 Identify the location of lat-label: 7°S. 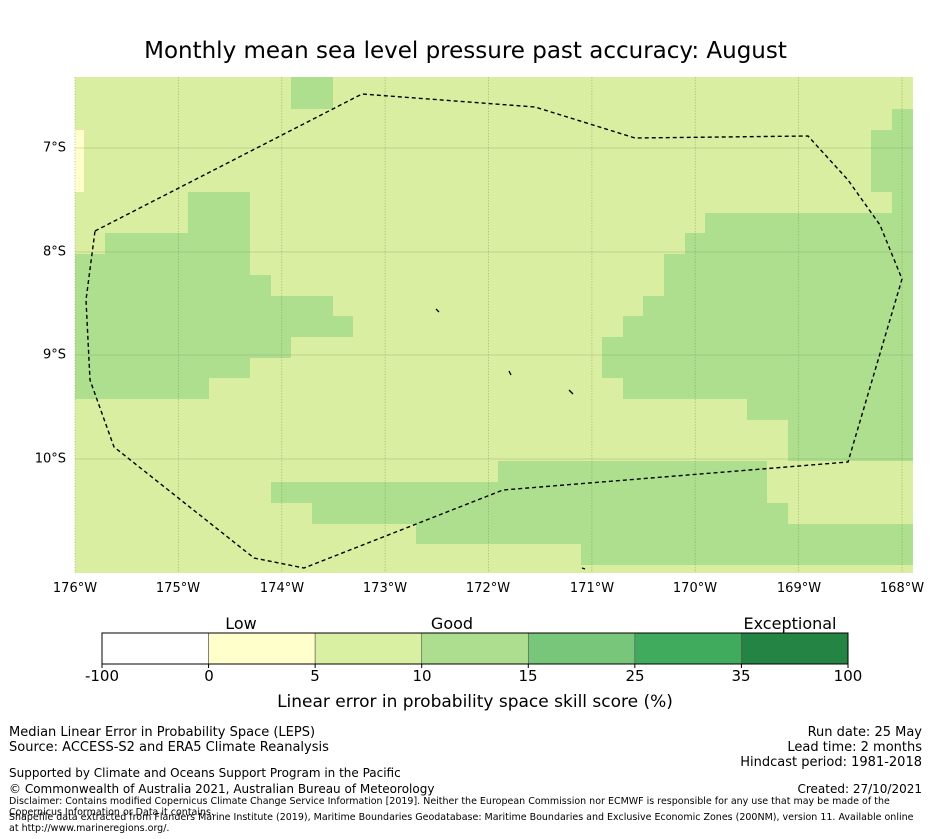
(54, 148).